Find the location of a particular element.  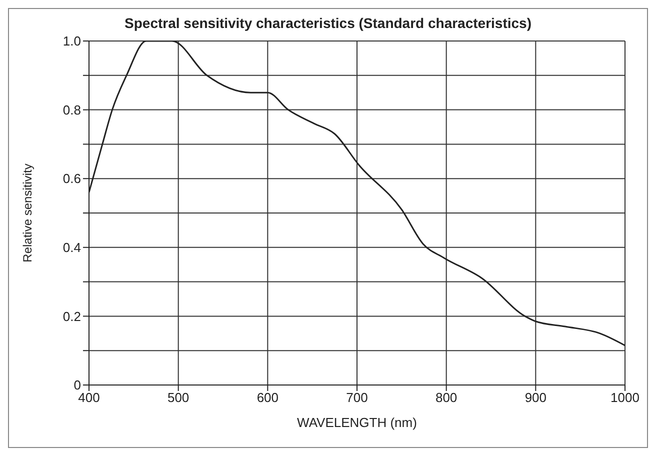

x-tick-label: 800 is located at coordinates (446, 398).